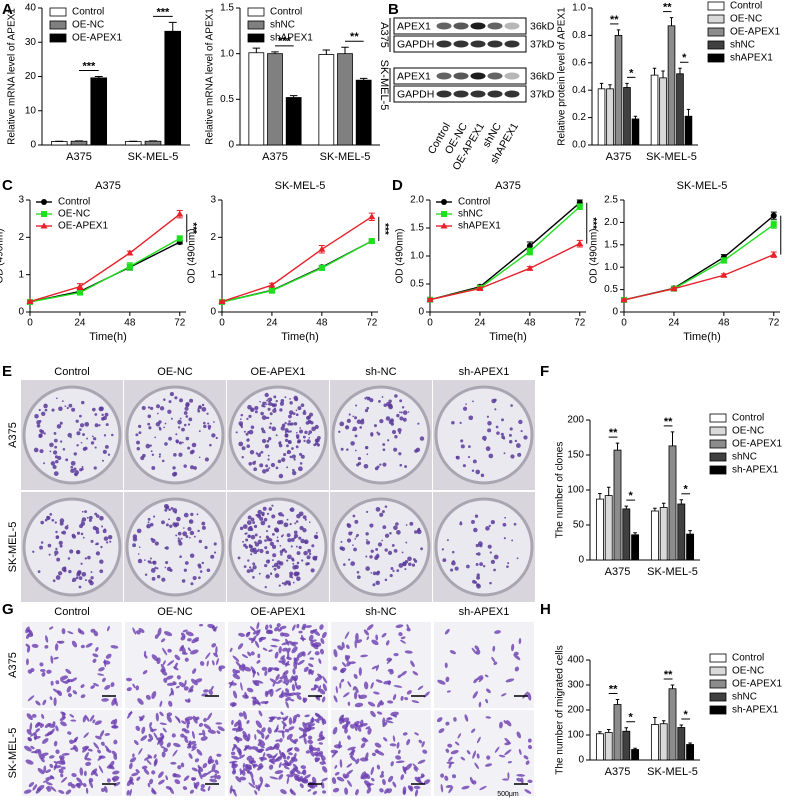 The width and height of the screenshot is (786, 801). What do you see at coordinates (345, 157) in the screenshot?
I see `x-tick-label: SK-MEL-5` at bounding box center [345, 157].